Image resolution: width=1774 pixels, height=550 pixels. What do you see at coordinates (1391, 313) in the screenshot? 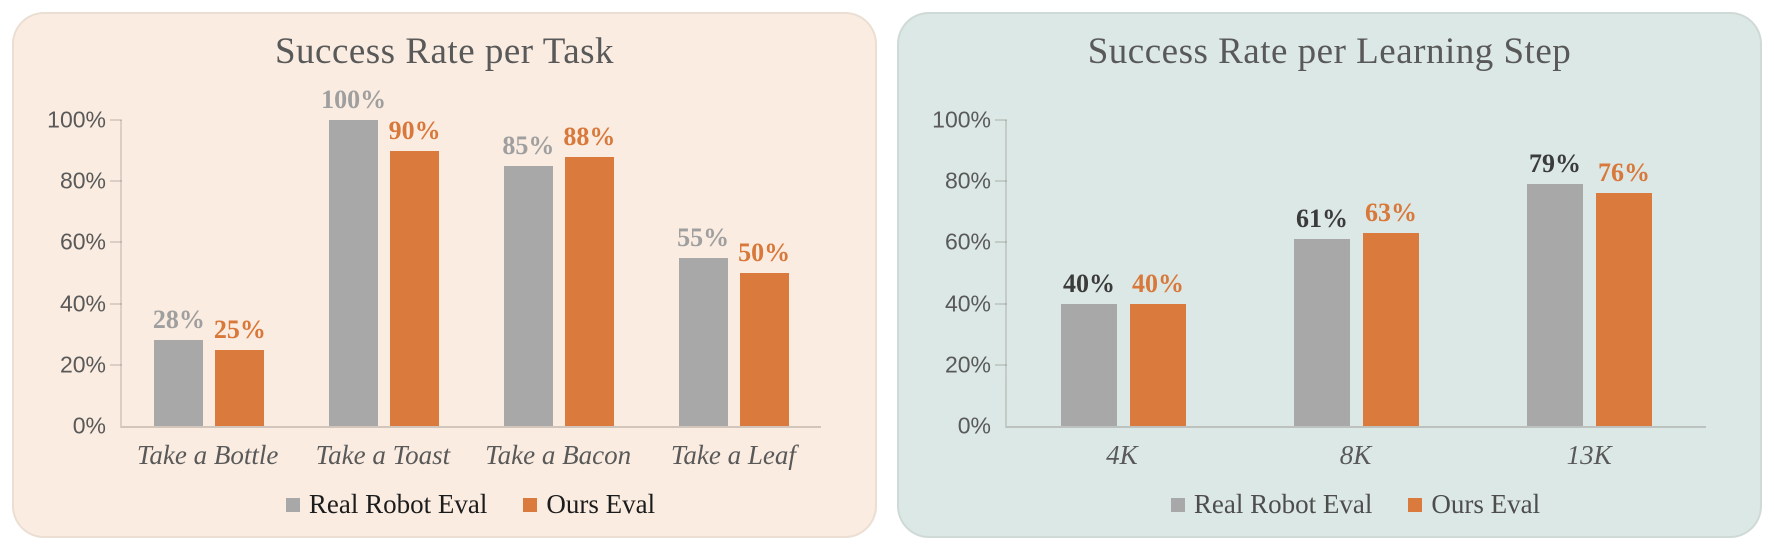
I see `bar-ours-eval: 63%` at bounding box center [1391, 313].